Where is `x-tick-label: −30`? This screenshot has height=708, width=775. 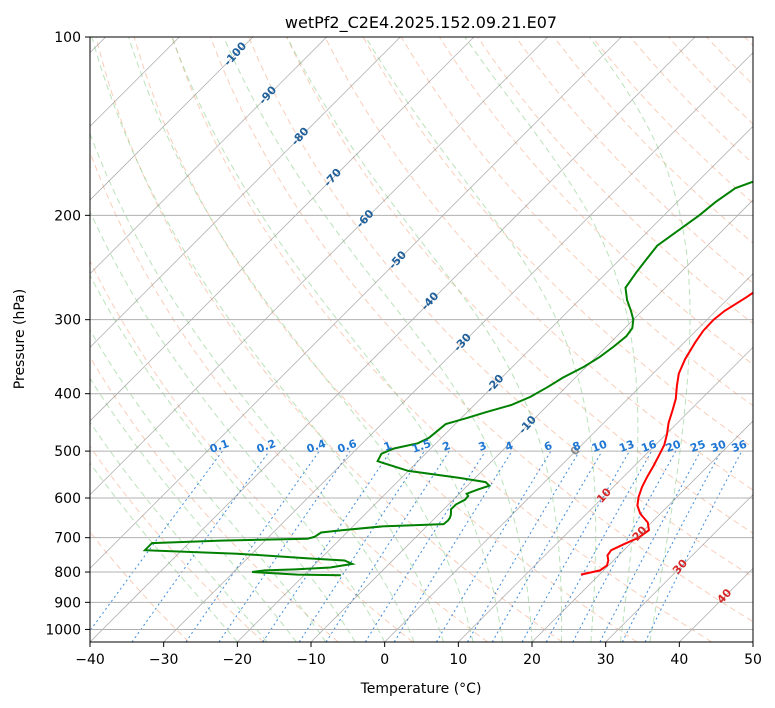
x-tick-label: −30 is located at coordinates (164, 660).